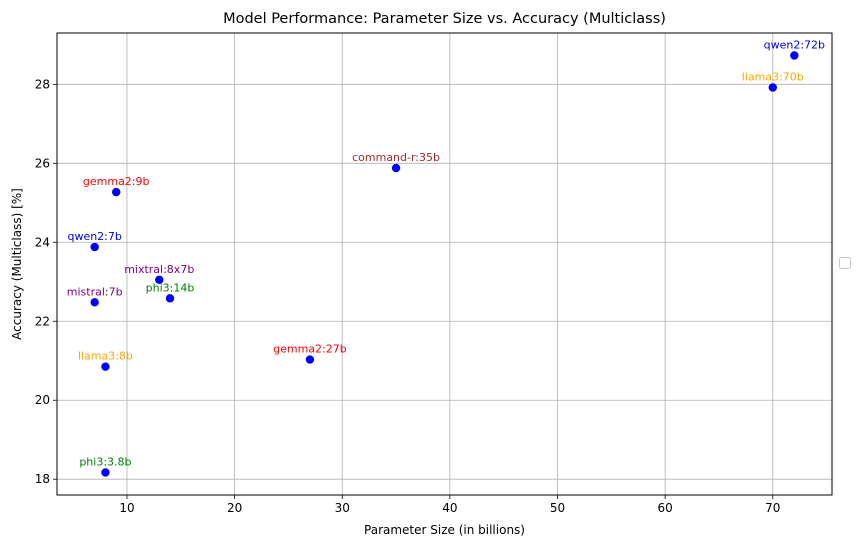  I want to click on x-tick-label: 70, so click(772, 508).